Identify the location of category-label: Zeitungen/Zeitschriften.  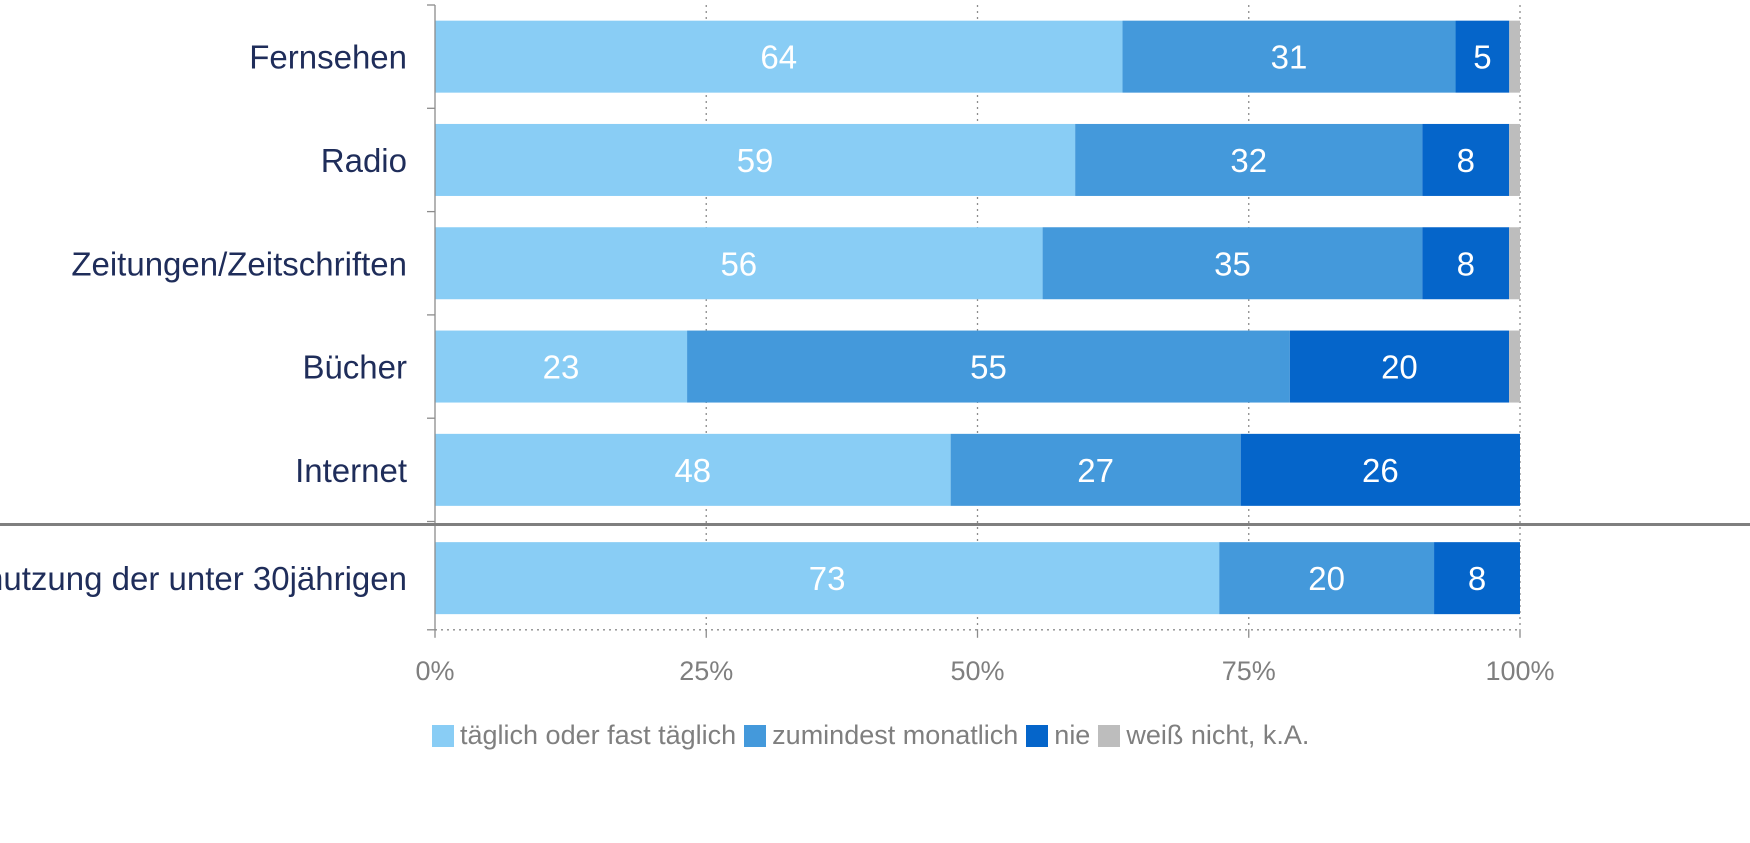
(239, 263).